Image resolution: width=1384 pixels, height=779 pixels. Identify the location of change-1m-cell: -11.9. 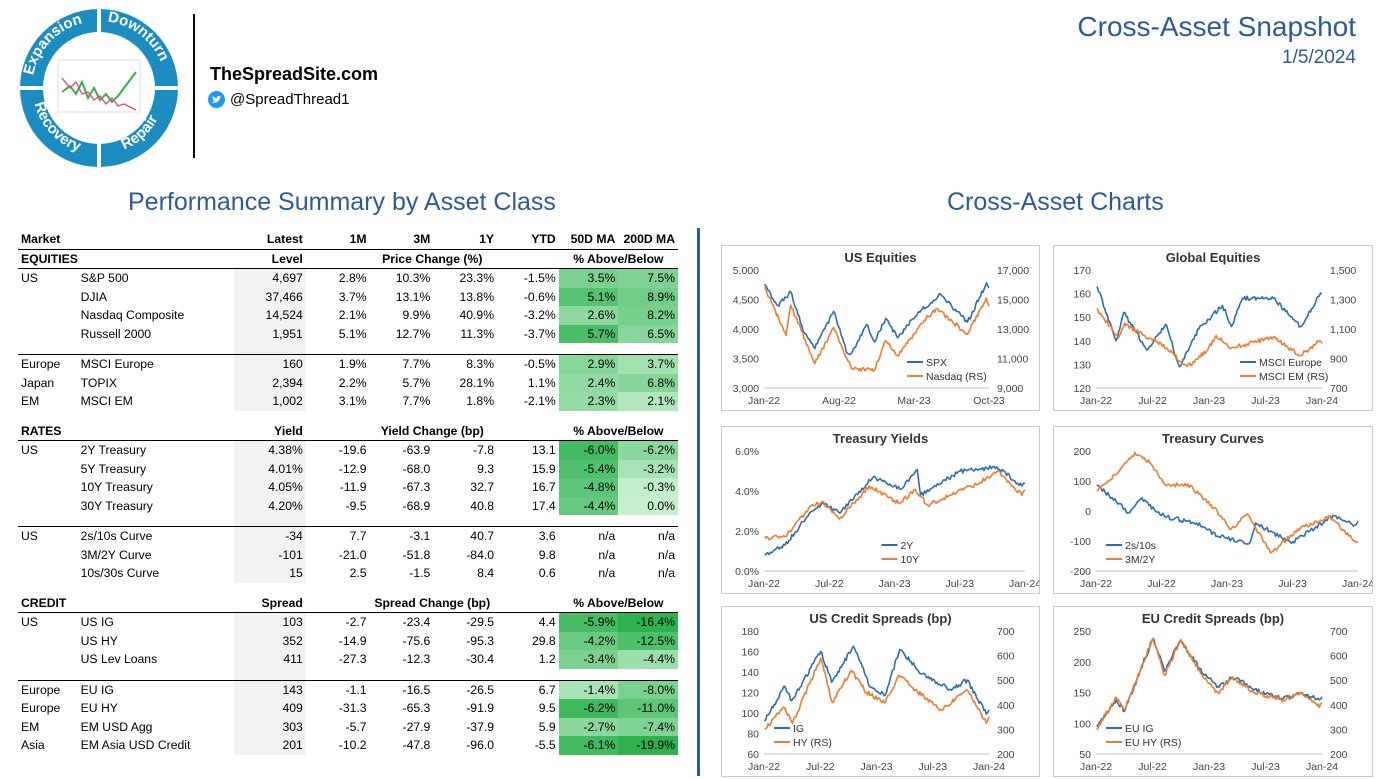
(353, 487).